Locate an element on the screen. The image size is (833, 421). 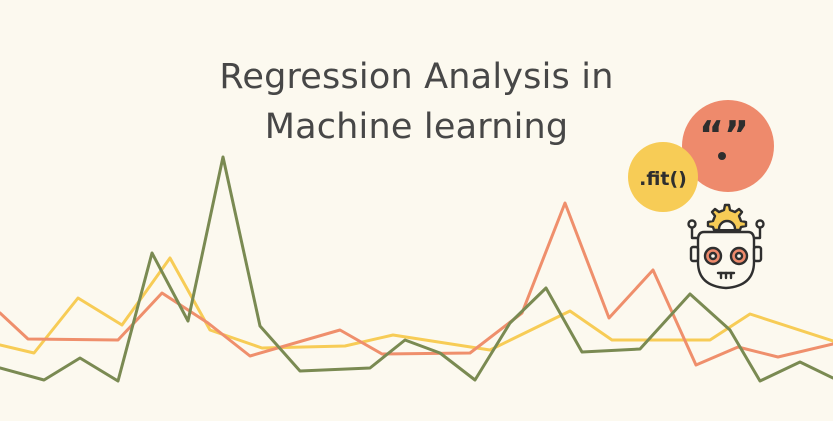
fit-bubble: .fit() is located at coordinates (663, 177).